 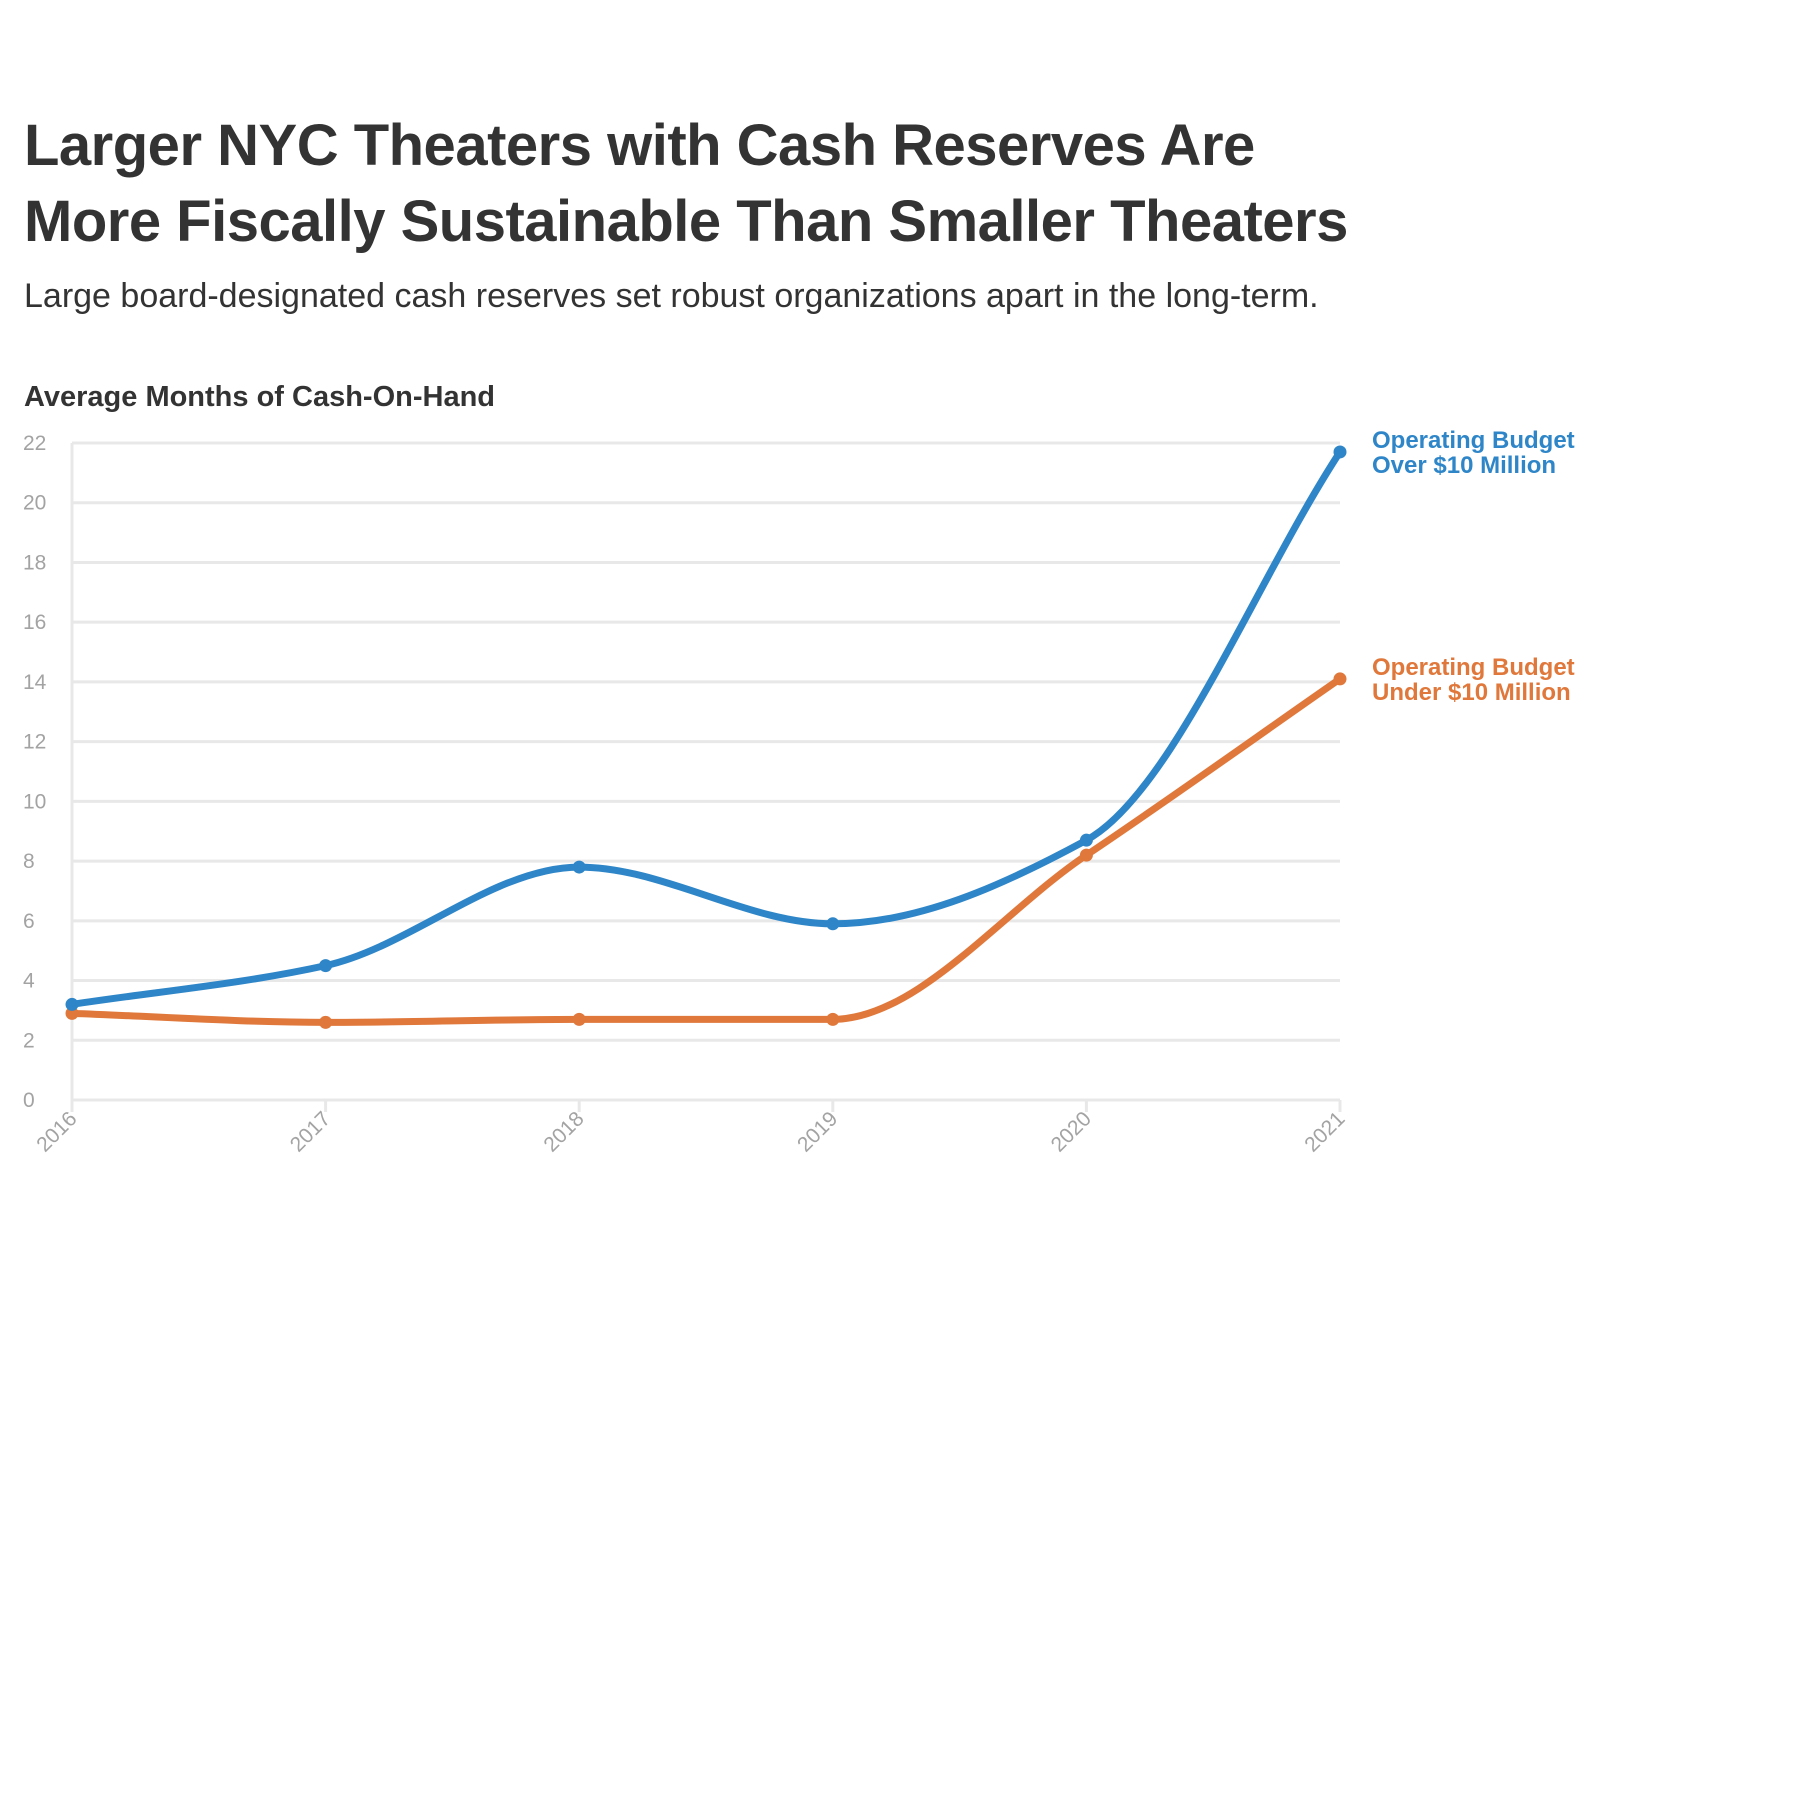 What do you see at coordinates (1471, 692) in the screenshot?
I see `series-label-line: Under $10 Million` at bounding box center [1471, 692].